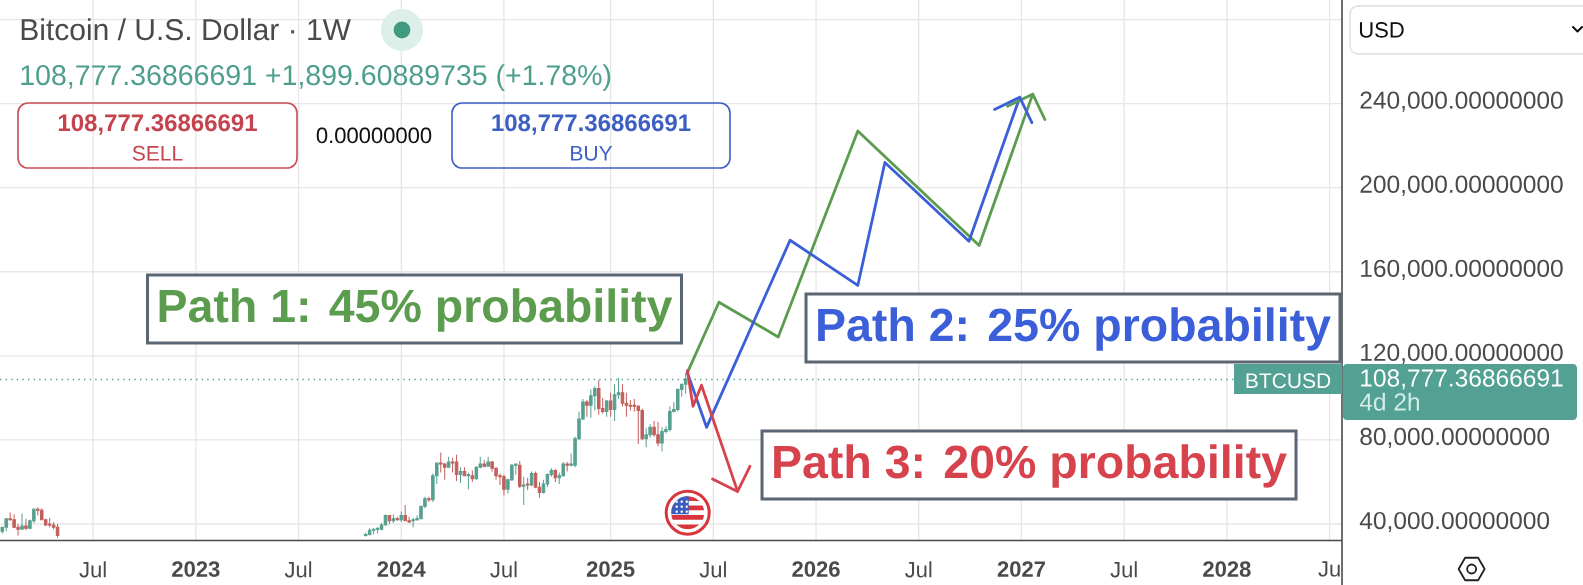  I want to click on x-tick-label: 2024, so click(401, 569).